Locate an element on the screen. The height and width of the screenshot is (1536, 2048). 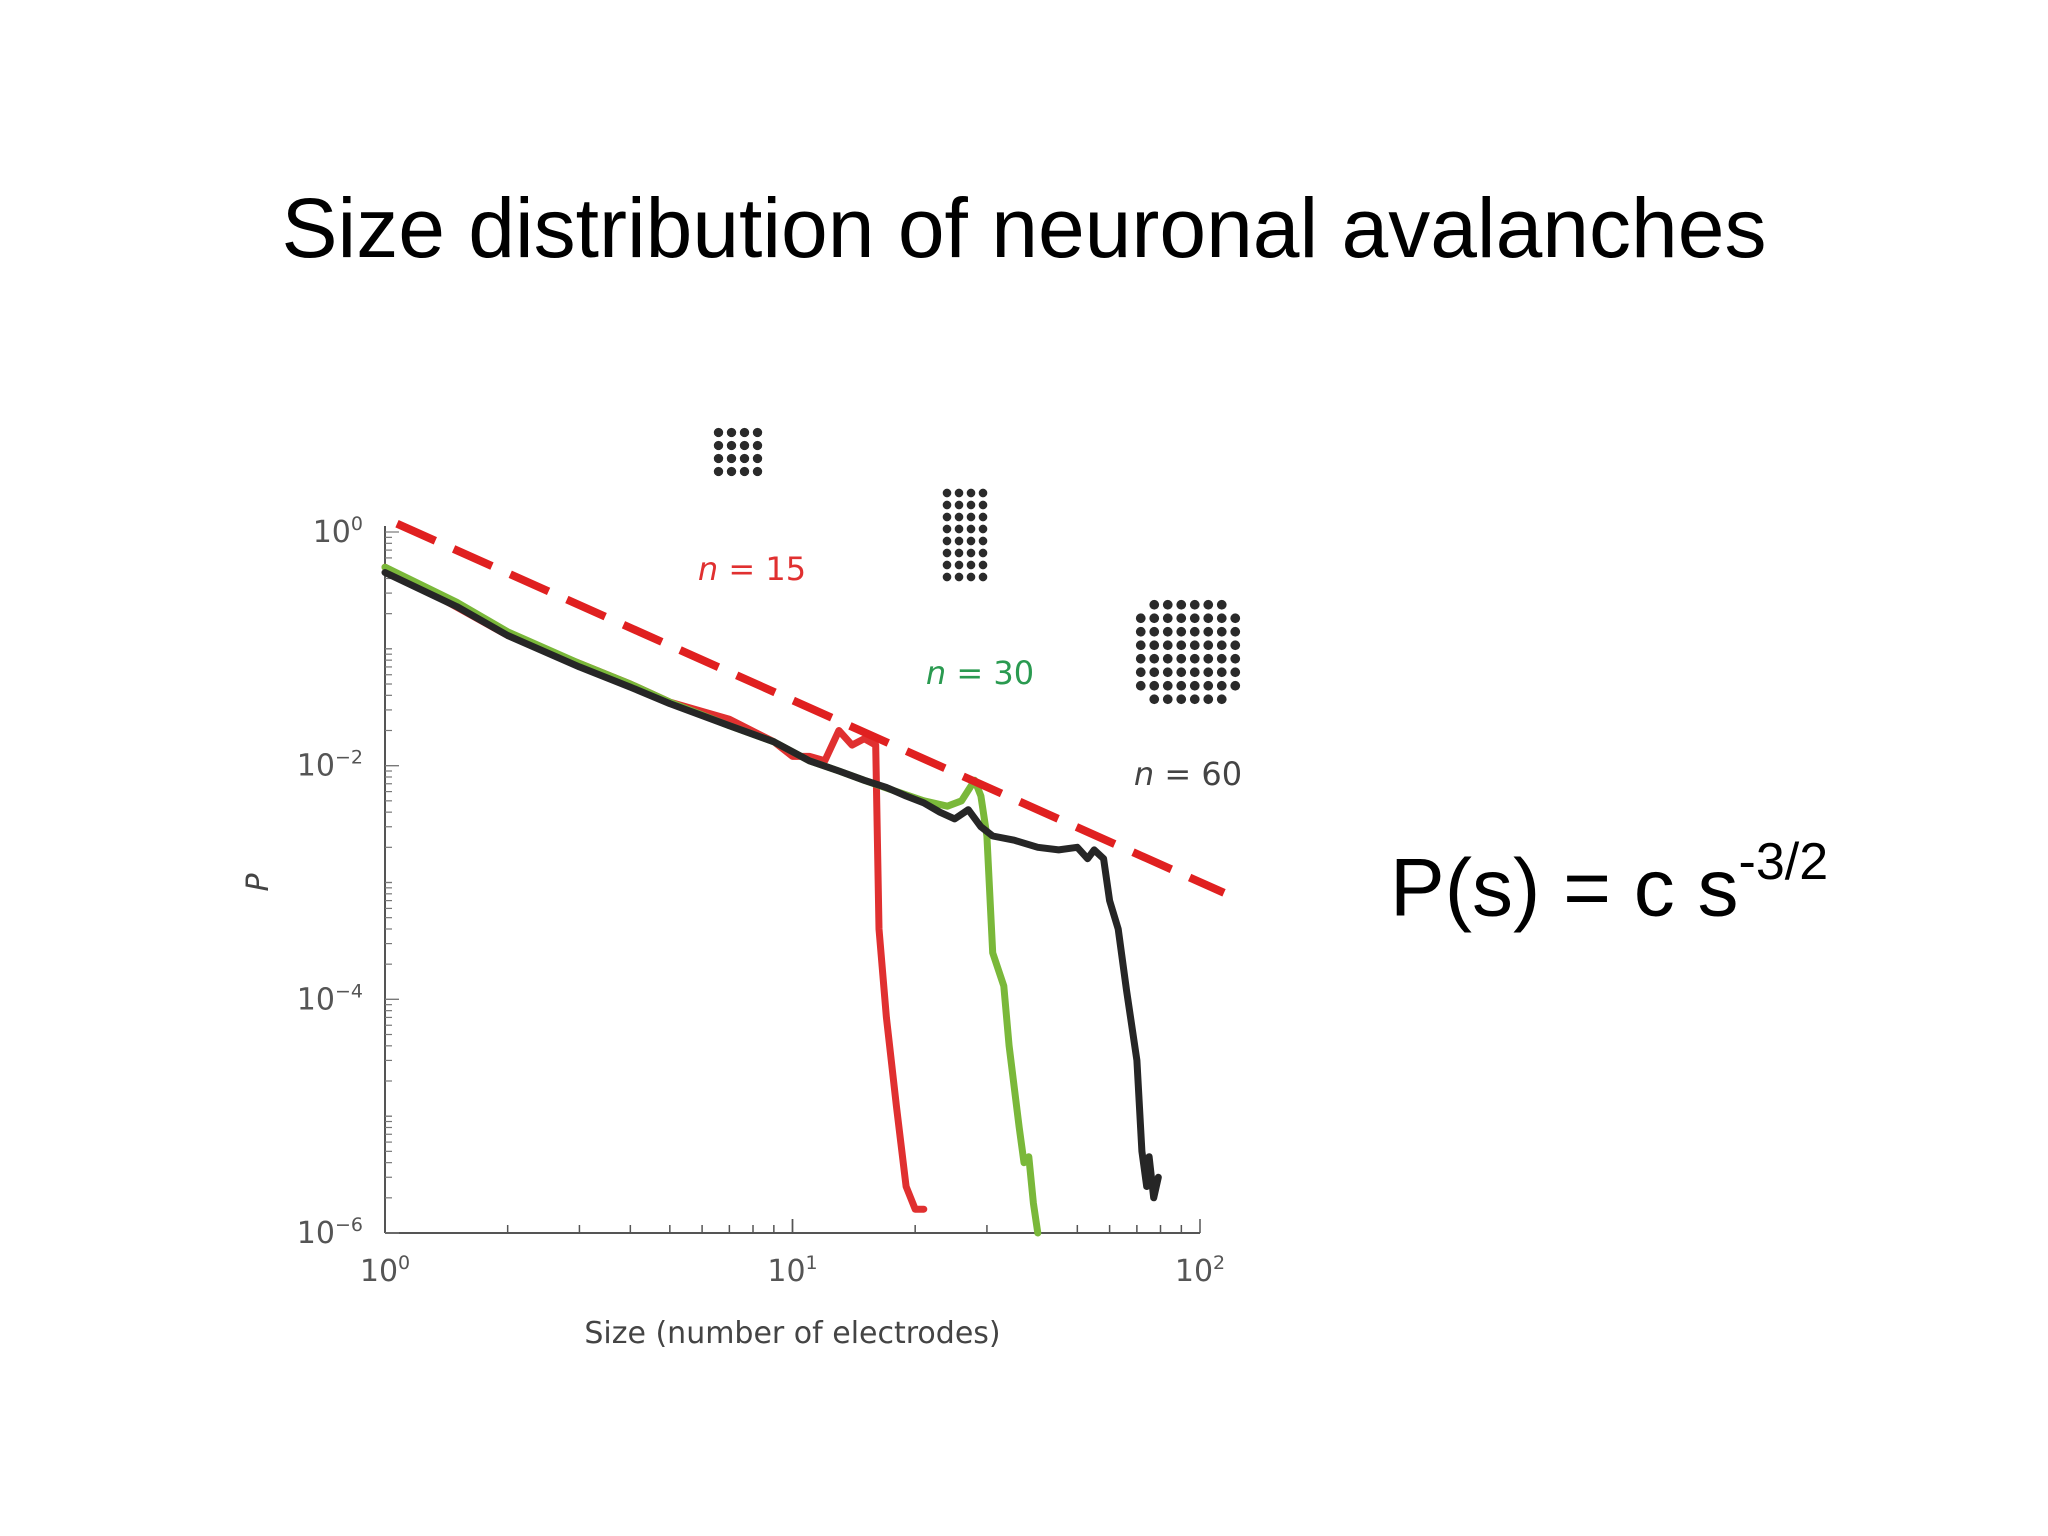
power-law-formula: P(s) = c s-3/2 is located at coordinates (1609, 884).